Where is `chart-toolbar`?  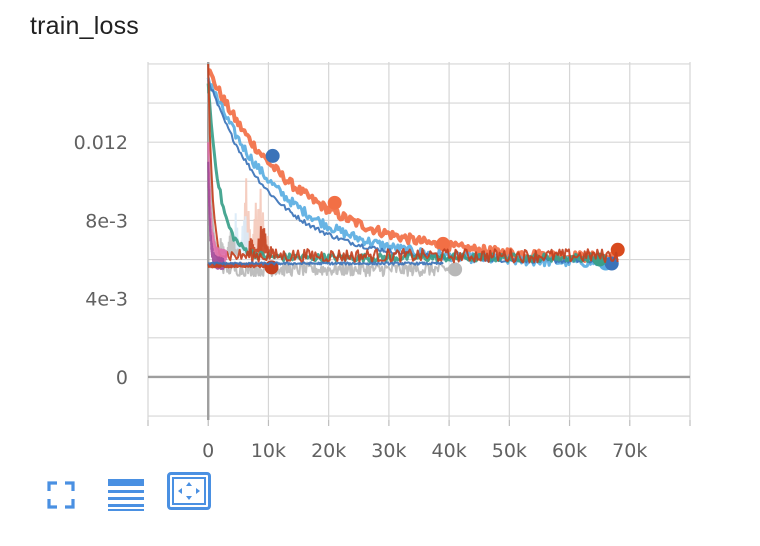 chart-toolbar is located at coordinates (138, 495).